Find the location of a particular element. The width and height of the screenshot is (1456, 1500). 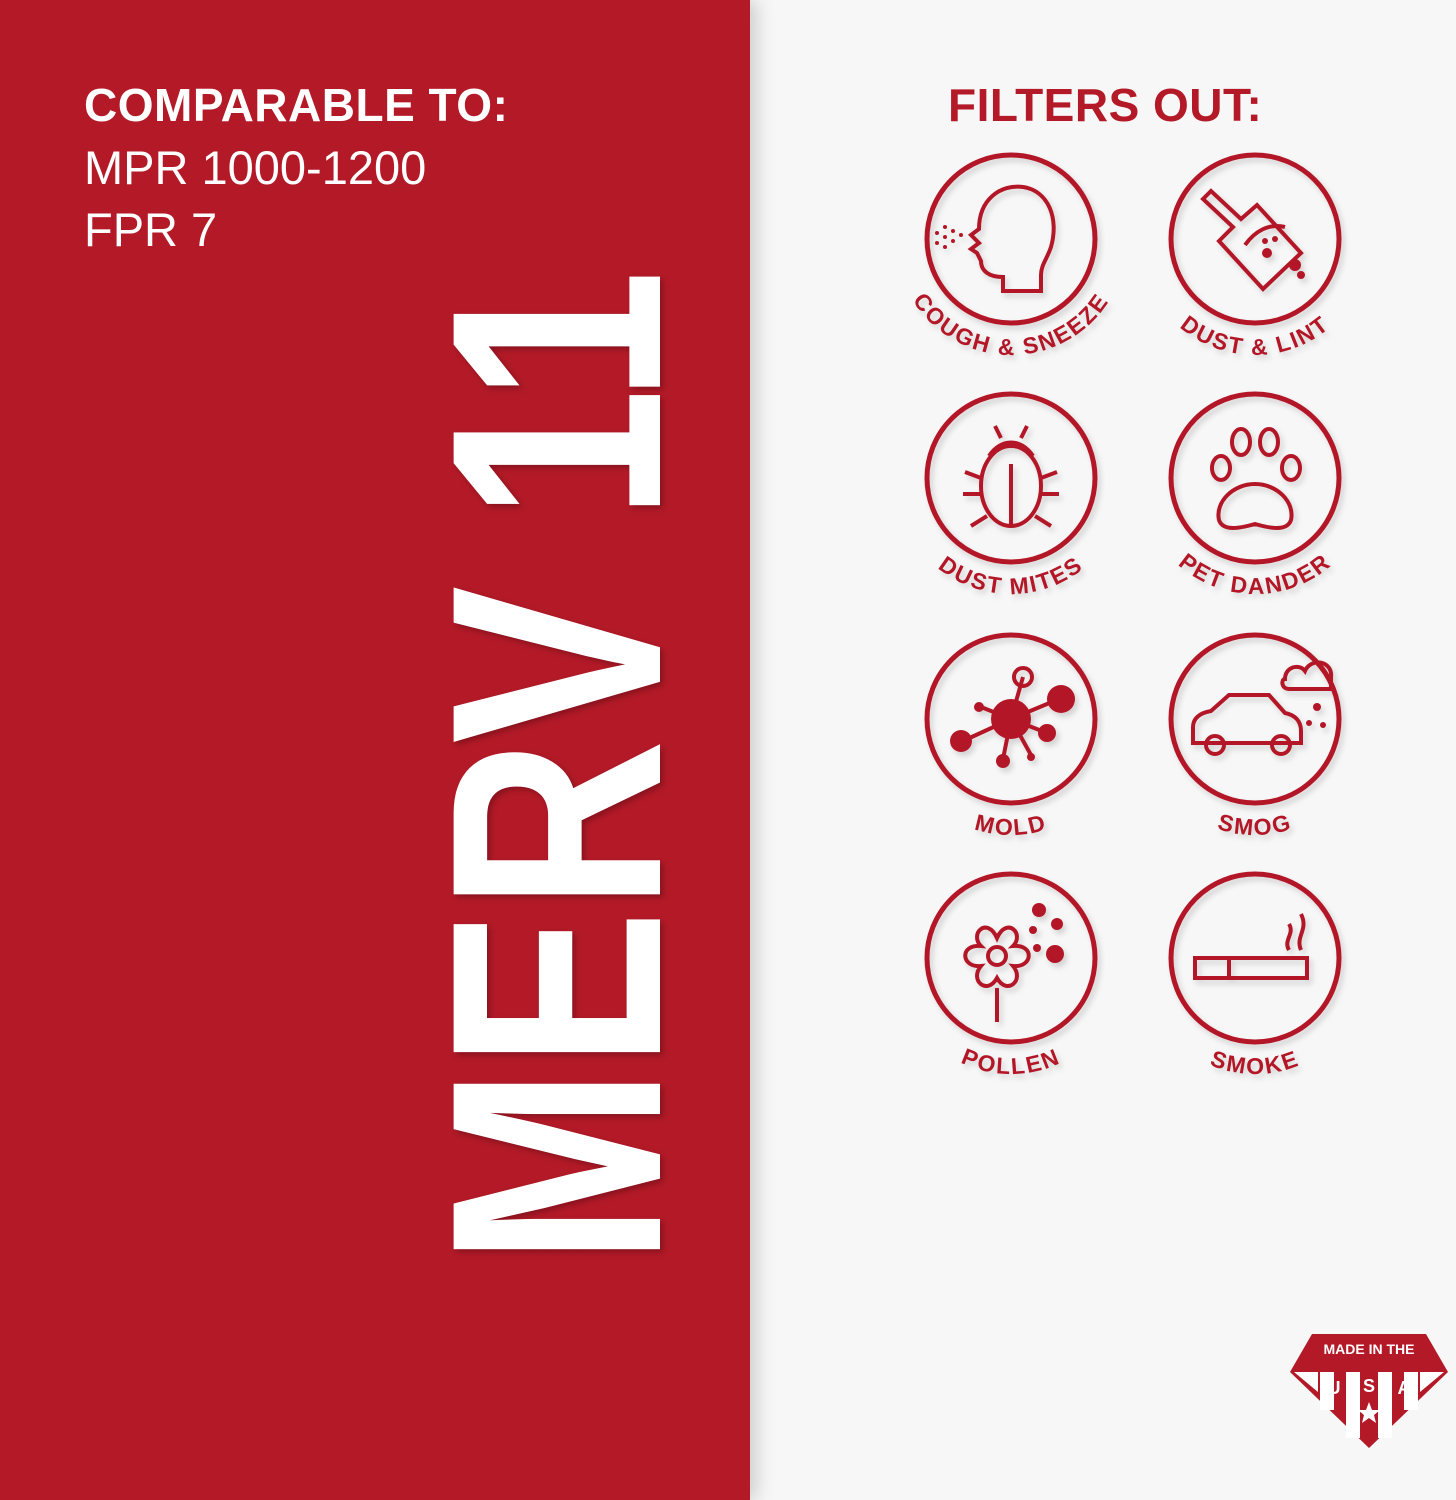

badge-letter-a: A is located at coordinates (1404, 1388).